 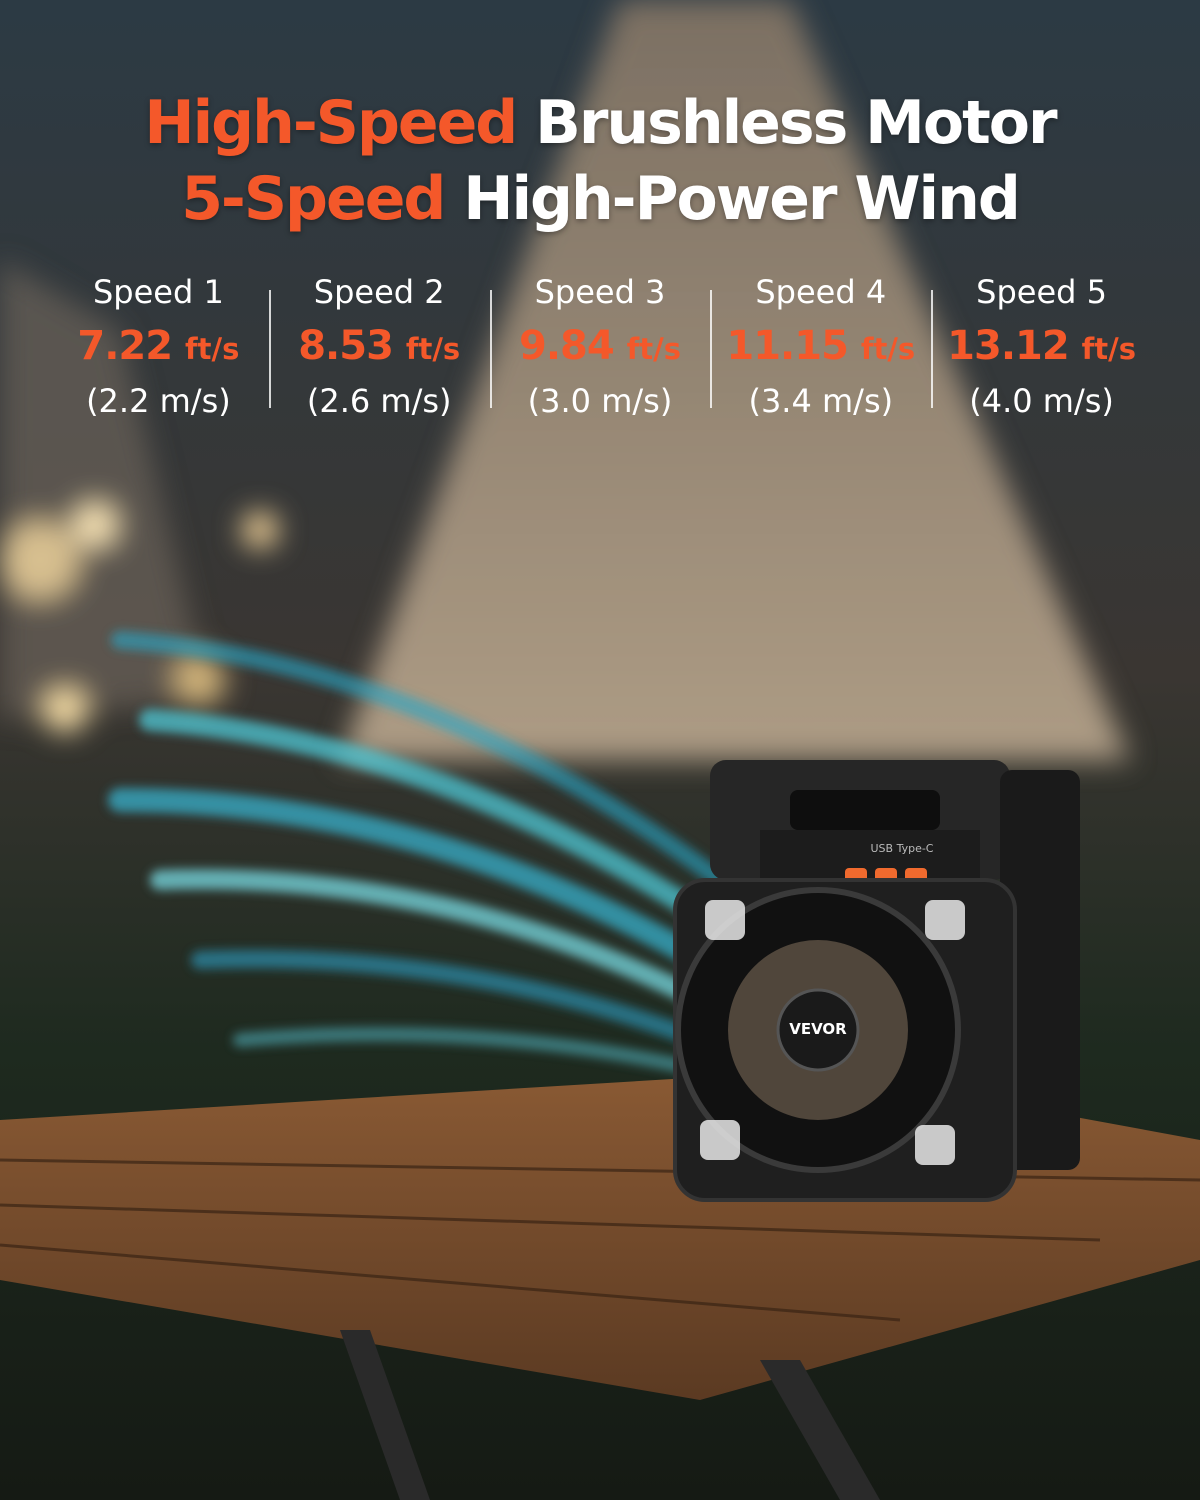 I want to click on speed-label: Speed 3, so click(x=600, y=292).